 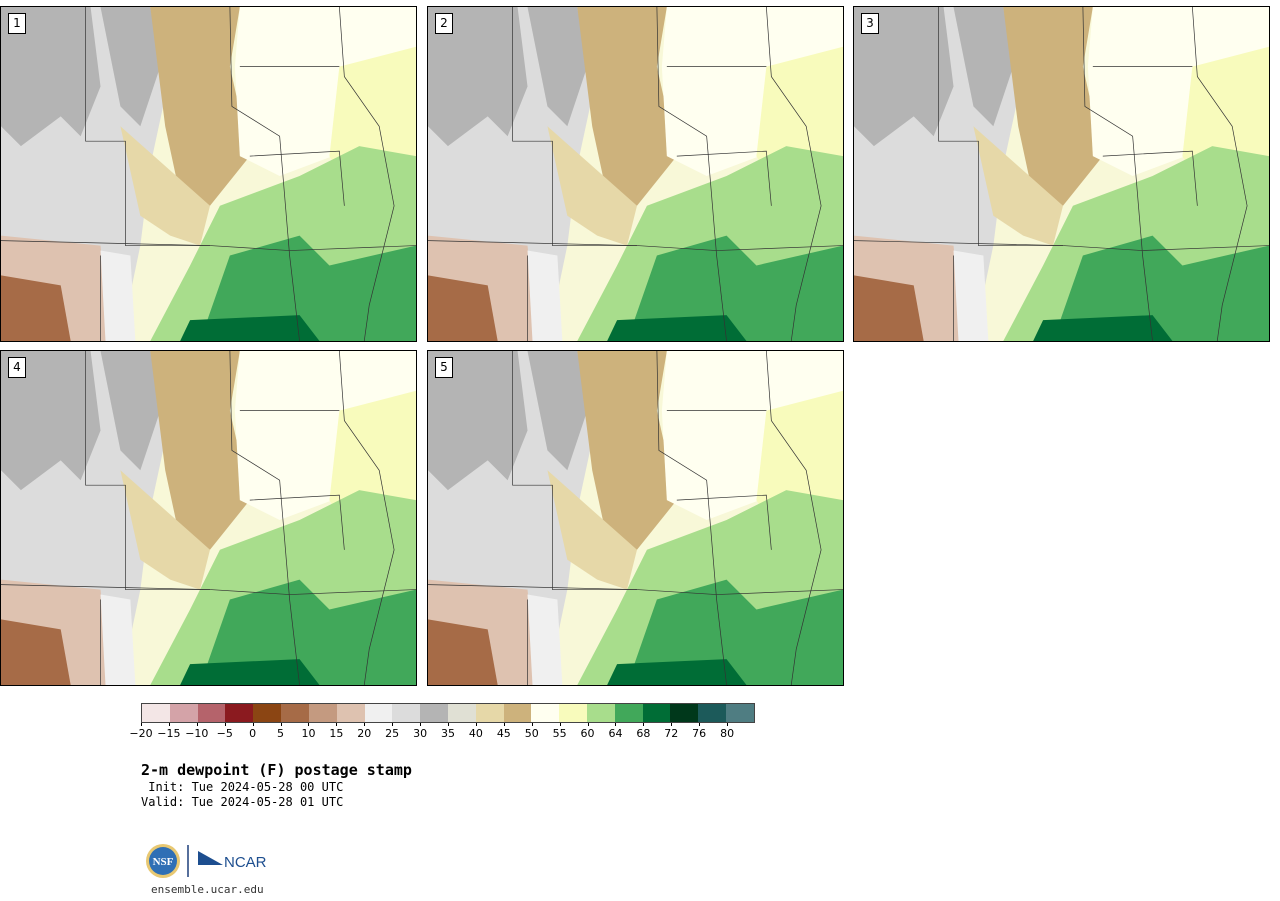 What do you see at coordinates (141, 733) in the screenshot?
I see `colorbar-tick-label: −20` at bounding box center [141, 733].